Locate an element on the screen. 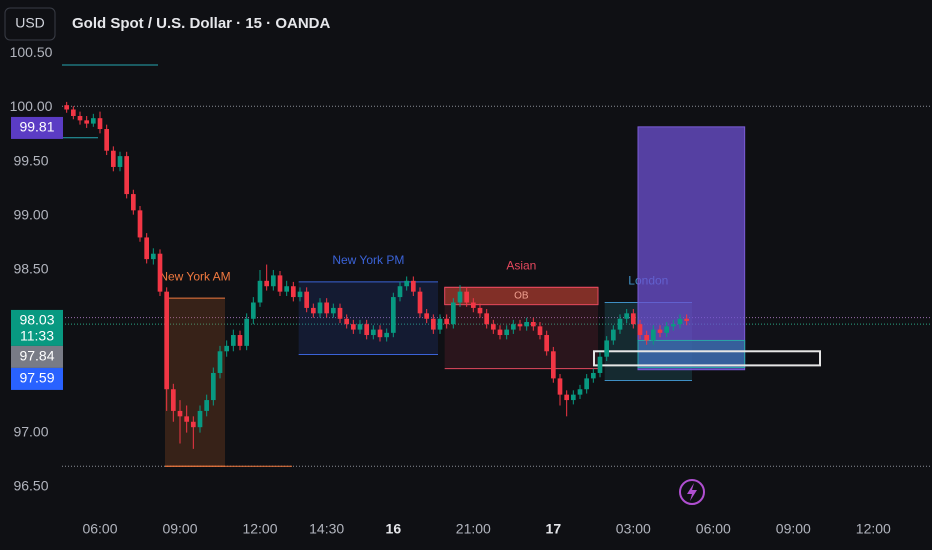 Image resolution: width=932 pixels, height=550 pixels. x-tick-label: 14:30 is located at coordinates (326, 529).